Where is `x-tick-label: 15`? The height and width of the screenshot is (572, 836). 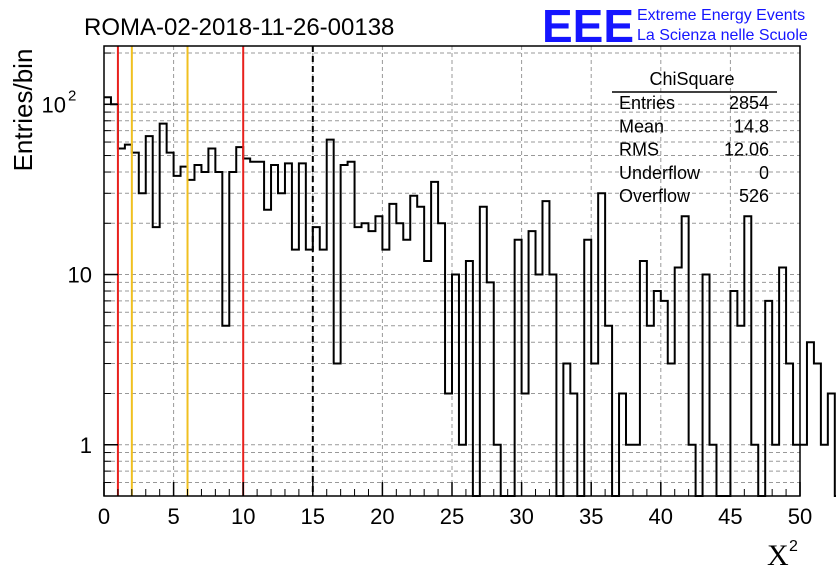 x-tick-label: 15 is located at coordinates (313, 516).